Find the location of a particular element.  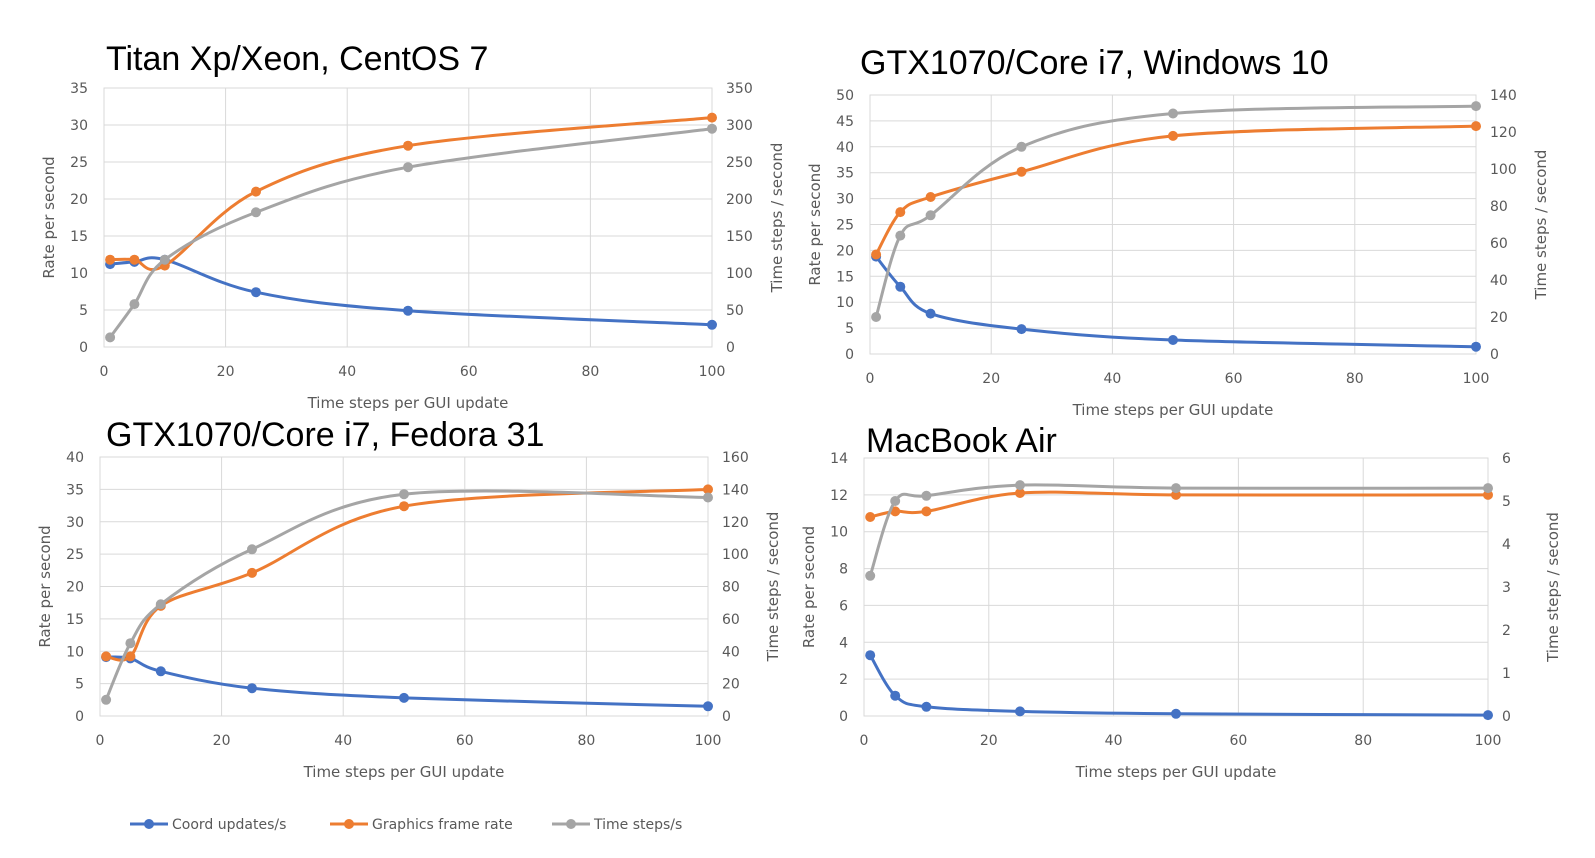

legend-item: Time steps/s is located at coordinates (617, 825).